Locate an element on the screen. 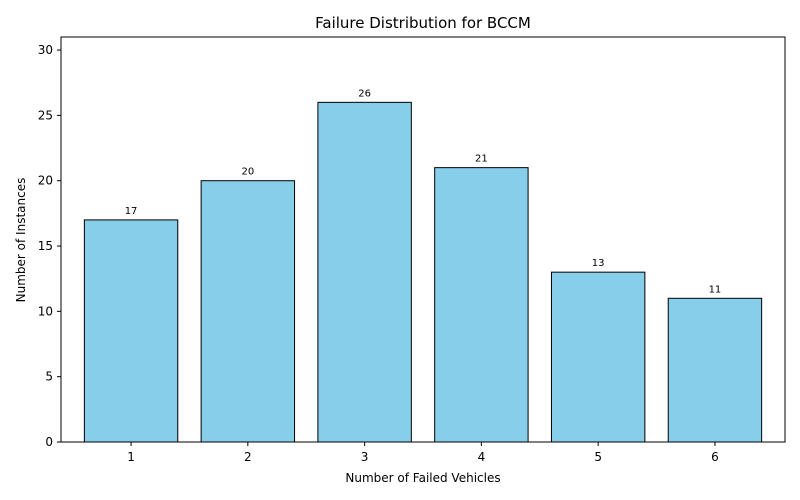 This screenshot has height=500, width=800. chart-title: Failure Distribution for BCCM is located at coordinates (423, 23).